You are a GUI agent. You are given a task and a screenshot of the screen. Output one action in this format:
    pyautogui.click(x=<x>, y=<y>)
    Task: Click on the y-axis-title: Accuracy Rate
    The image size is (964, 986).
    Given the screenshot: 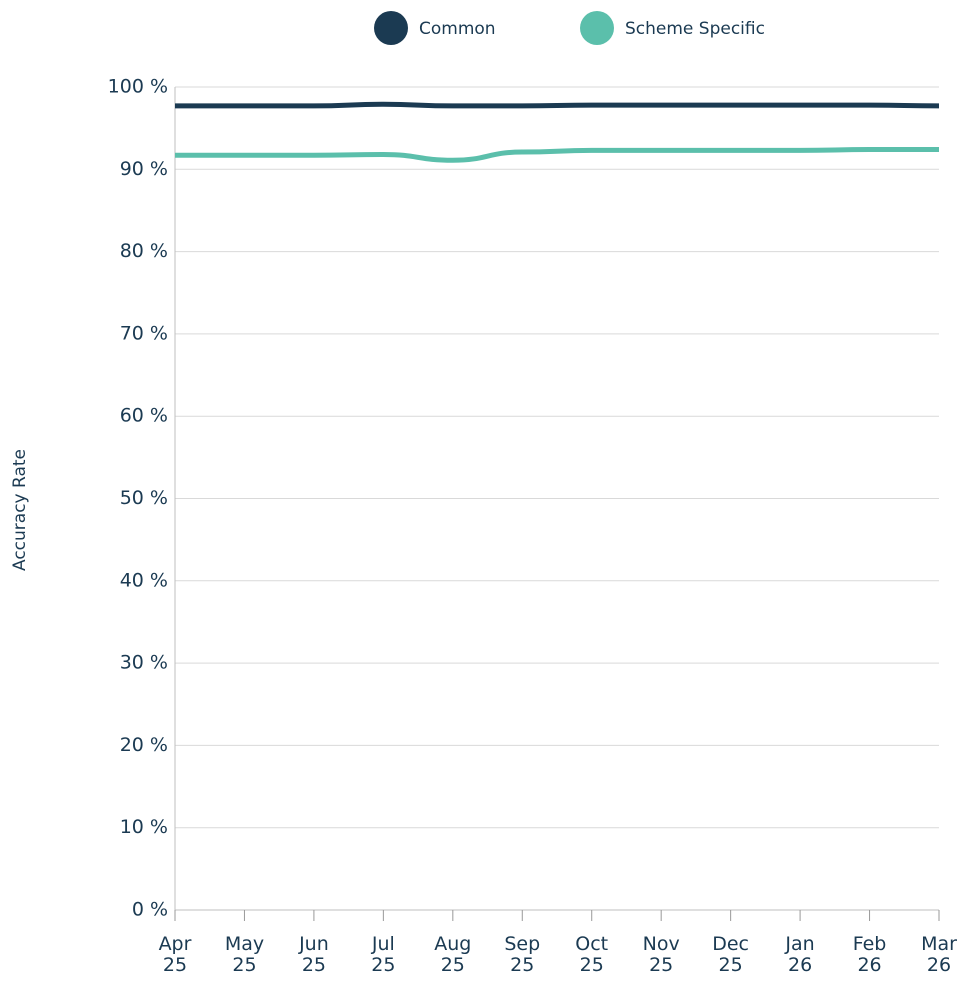 What is the action you would take?
    pyautogui.click(x=20, y=510)
    